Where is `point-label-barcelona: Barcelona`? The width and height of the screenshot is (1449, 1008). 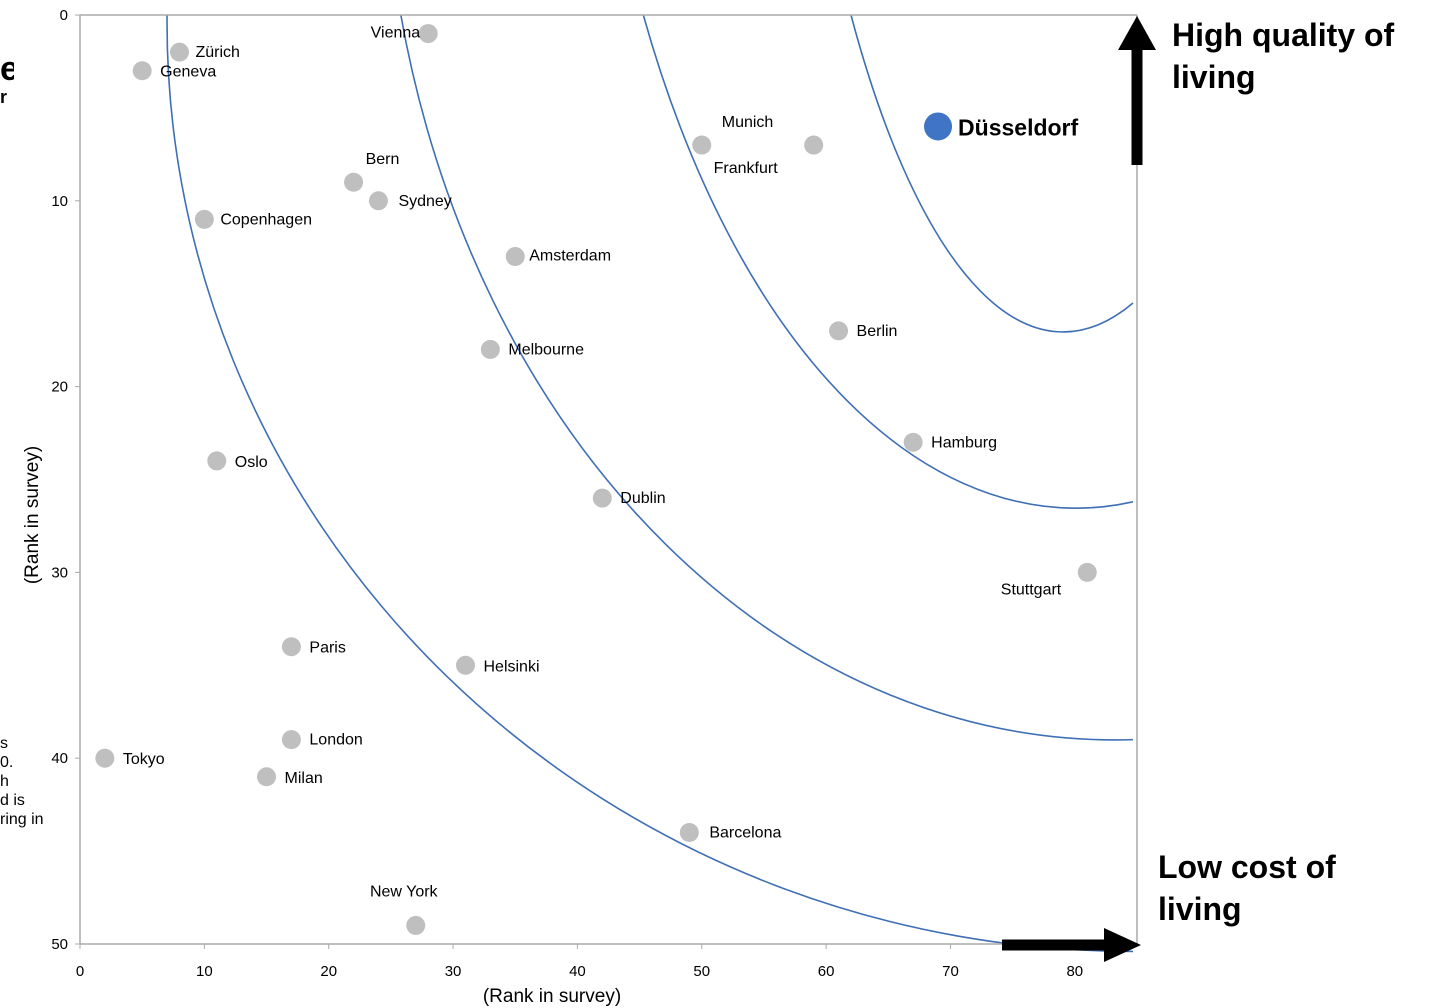 point-label-barcelona: Barcelona is located at coordinates (745, 833).